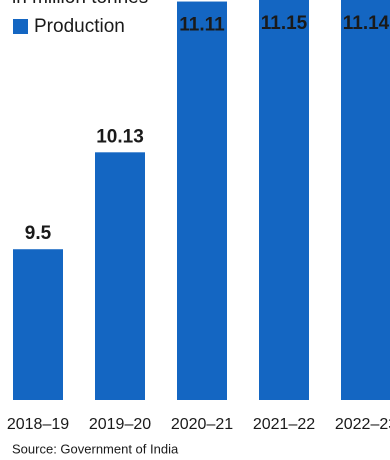  I want to click on x-tick-label: 2021–22, so click(284, 424).